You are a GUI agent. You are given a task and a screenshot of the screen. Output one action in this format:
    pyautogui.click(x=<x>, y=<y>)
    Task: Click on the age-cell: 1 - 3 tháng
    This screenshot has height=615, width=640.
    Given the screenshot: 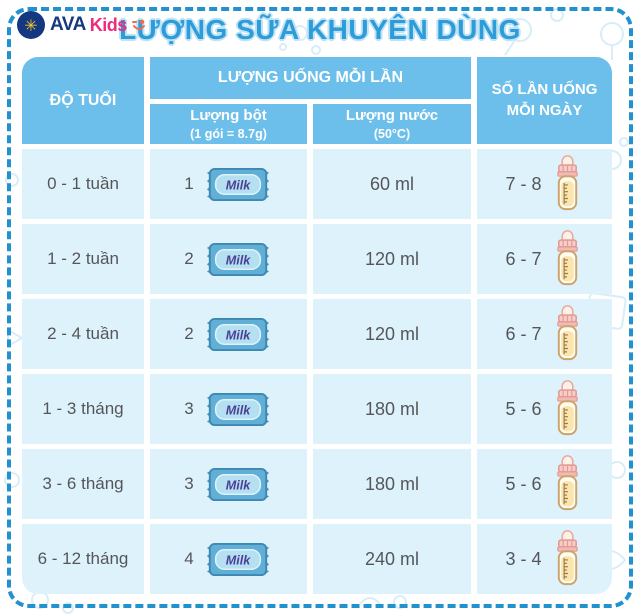 What is the action you would take?
    pyautogui.click(x=83, y=409)
    